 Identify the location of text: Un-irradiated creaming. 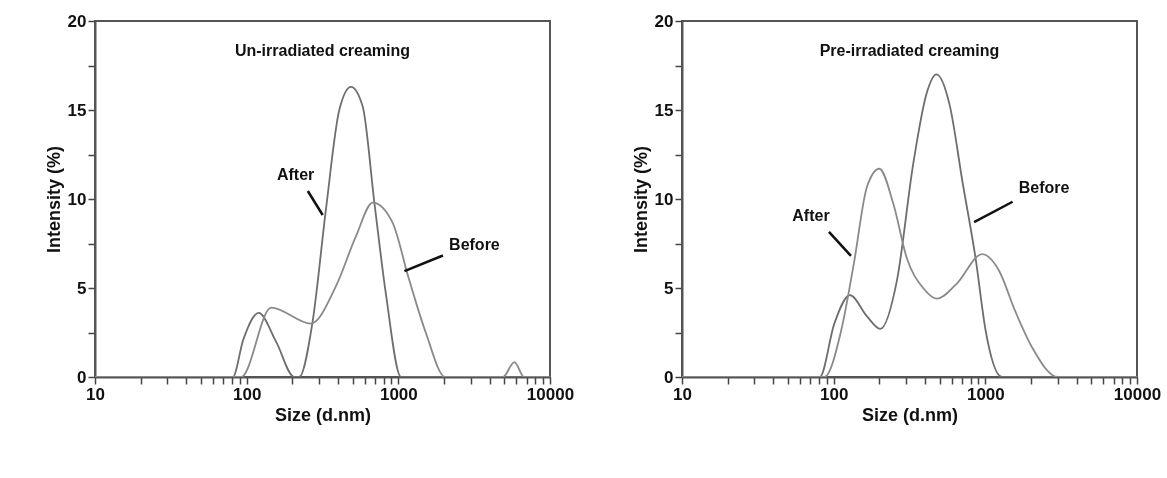
(322, 50).